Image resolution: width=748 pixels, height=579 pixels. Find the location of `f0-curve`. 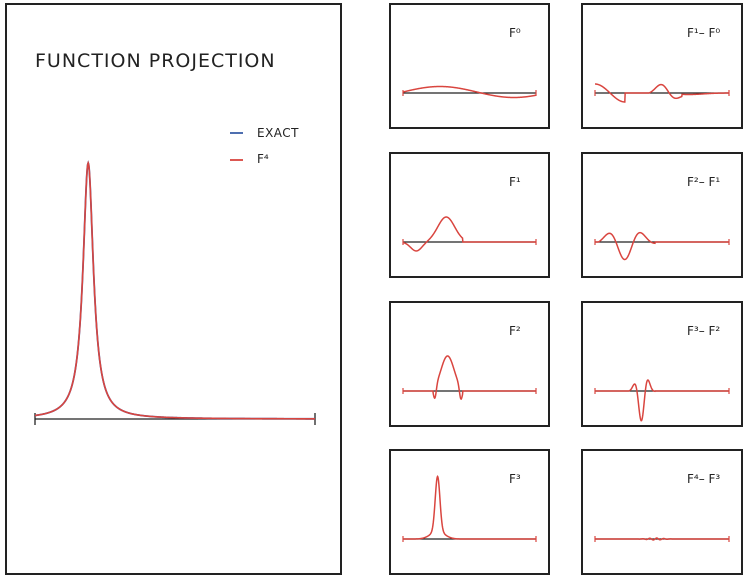

f0-curve is located at coordinates (469, 92).